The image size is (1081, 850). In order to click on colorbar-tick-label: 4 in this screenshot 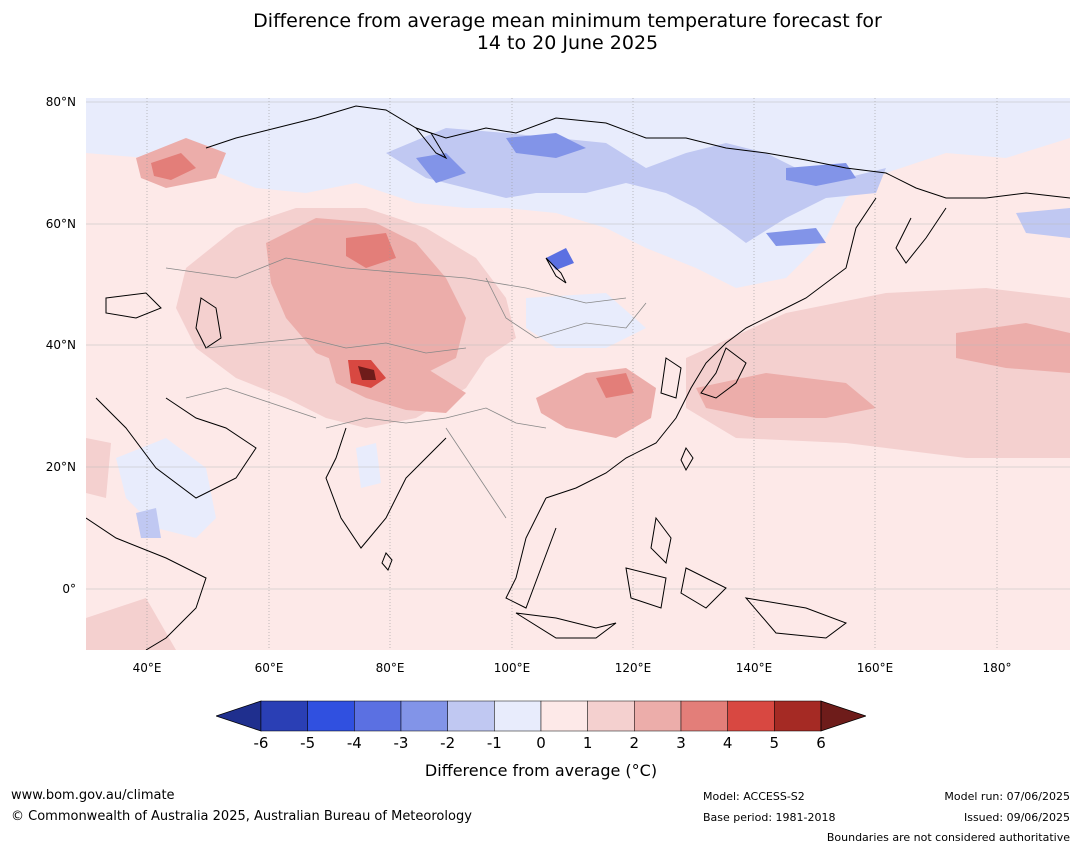, I will do `click(727, 743)`.